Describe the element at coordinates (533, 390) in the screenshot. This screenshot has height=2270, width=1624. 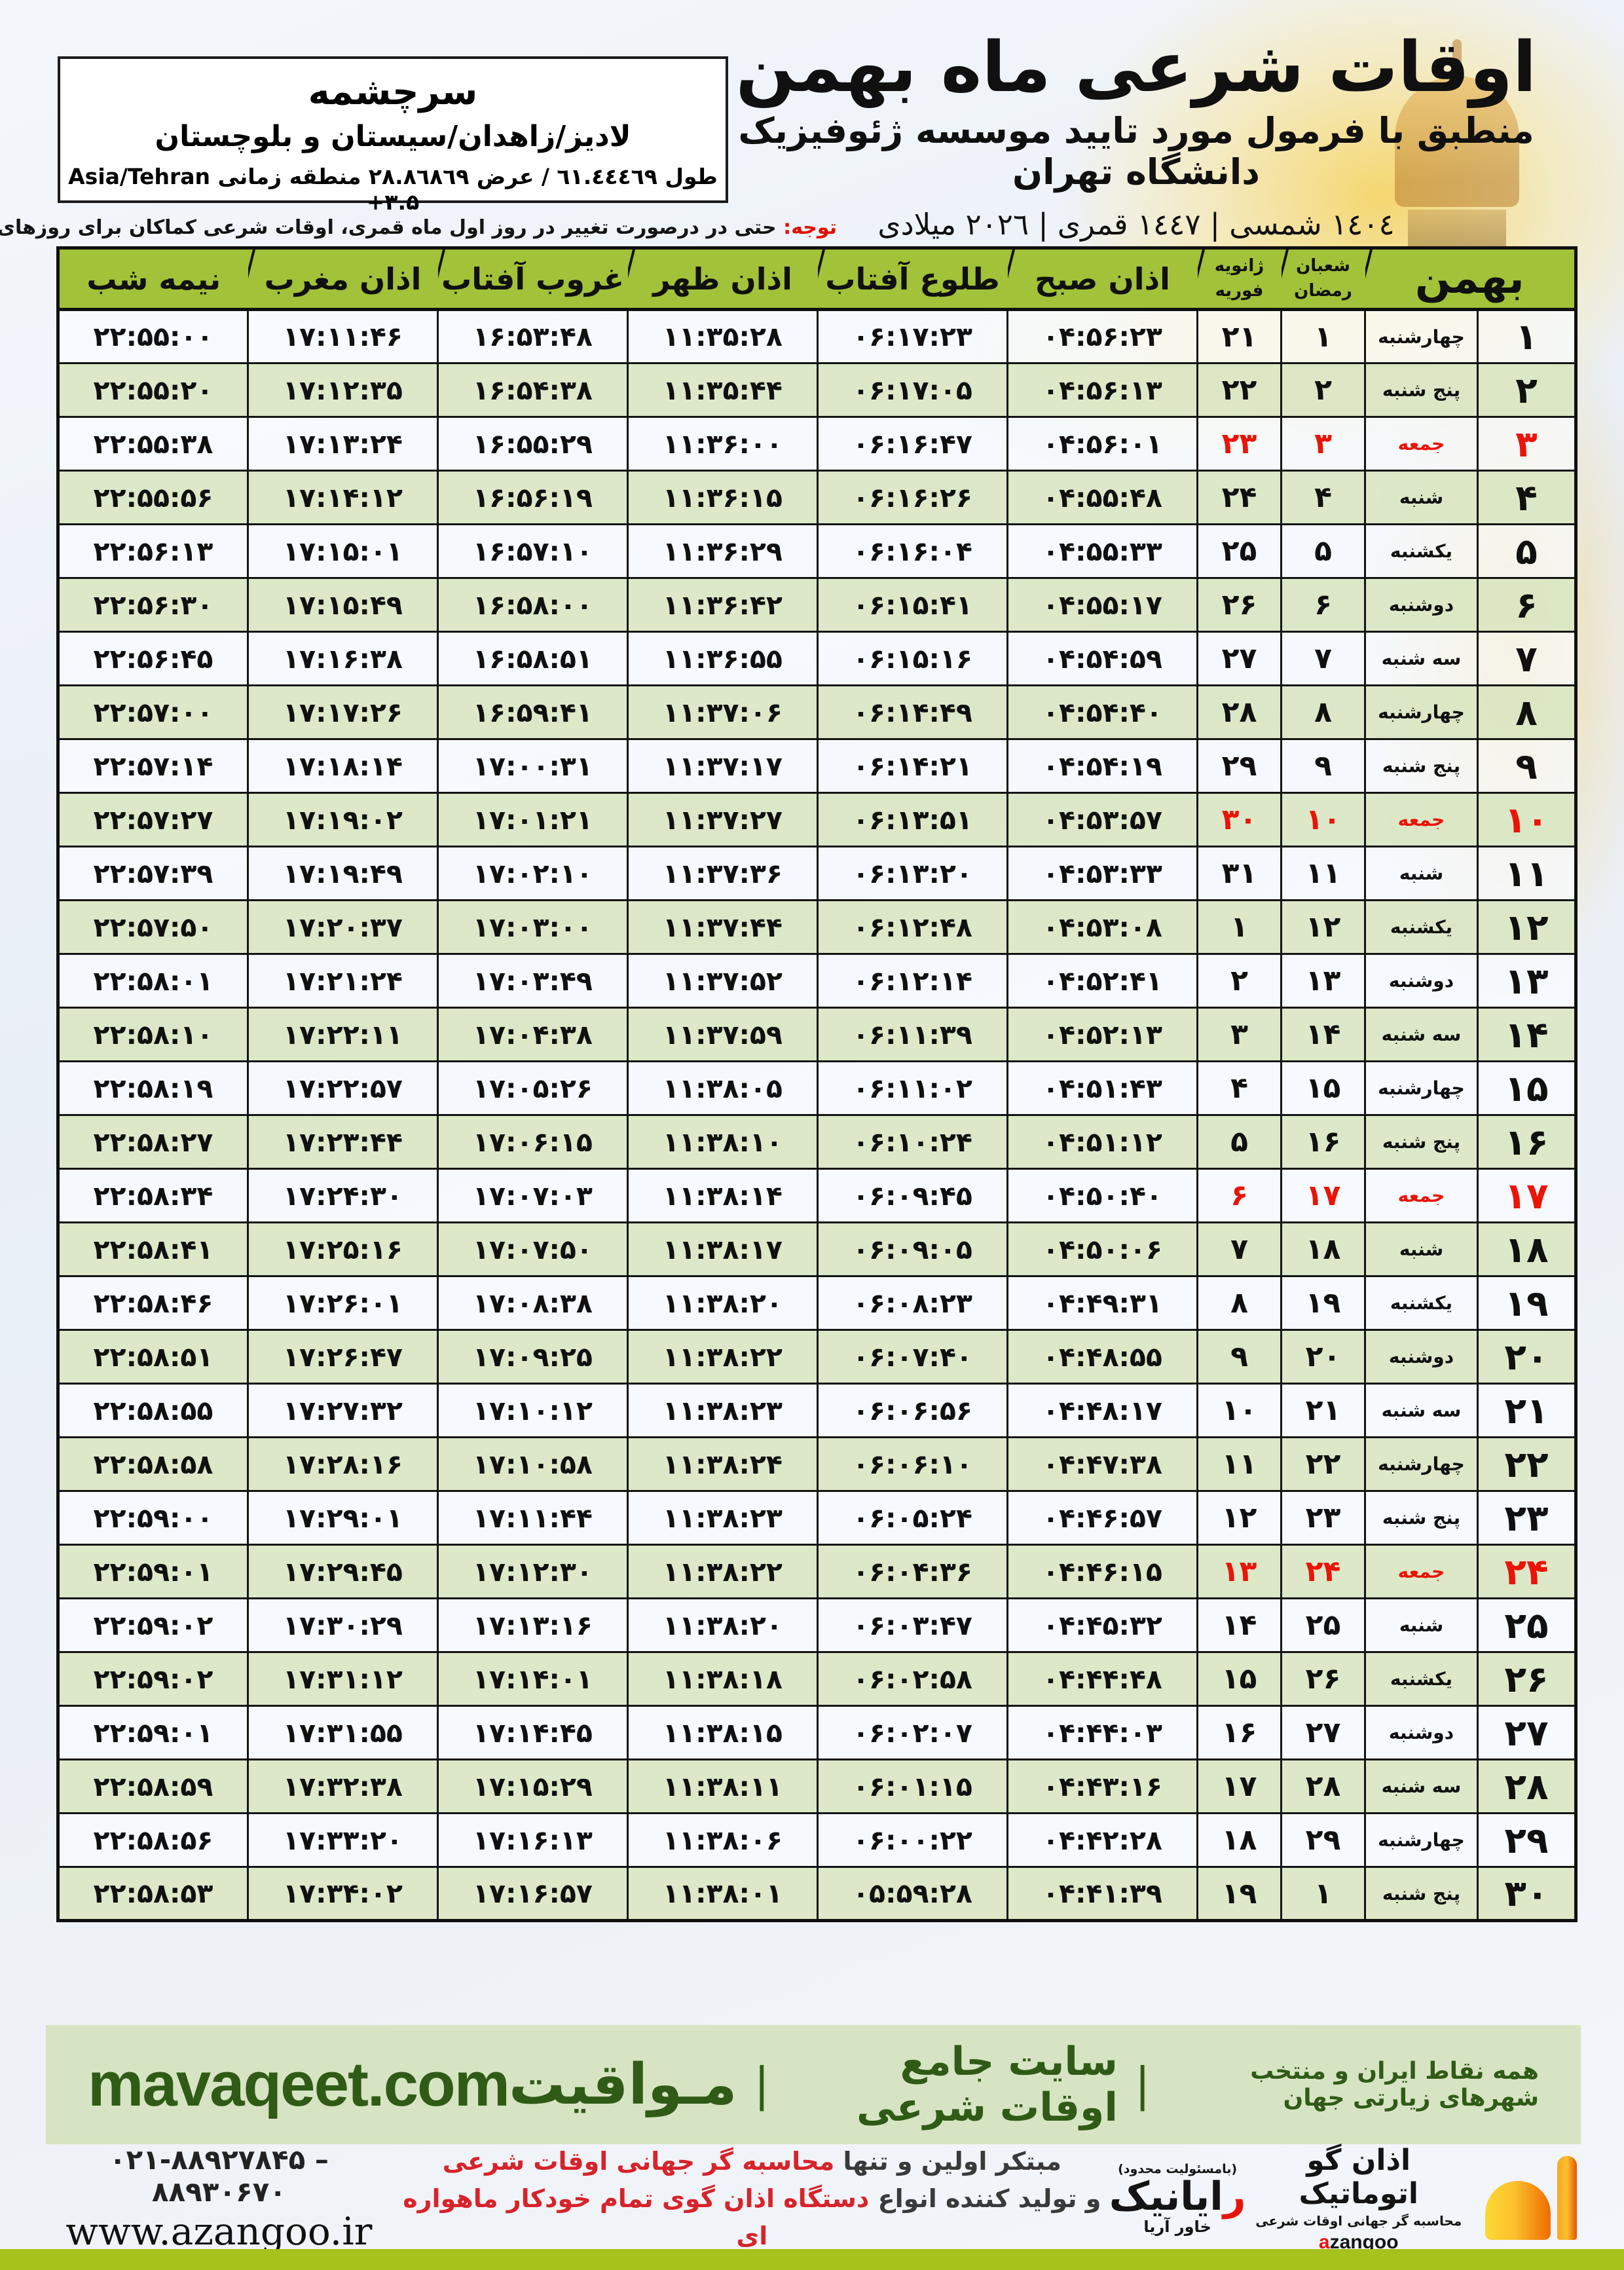
I see `sunset-cell: ۱۶:۵۴:۳۸` at that location.